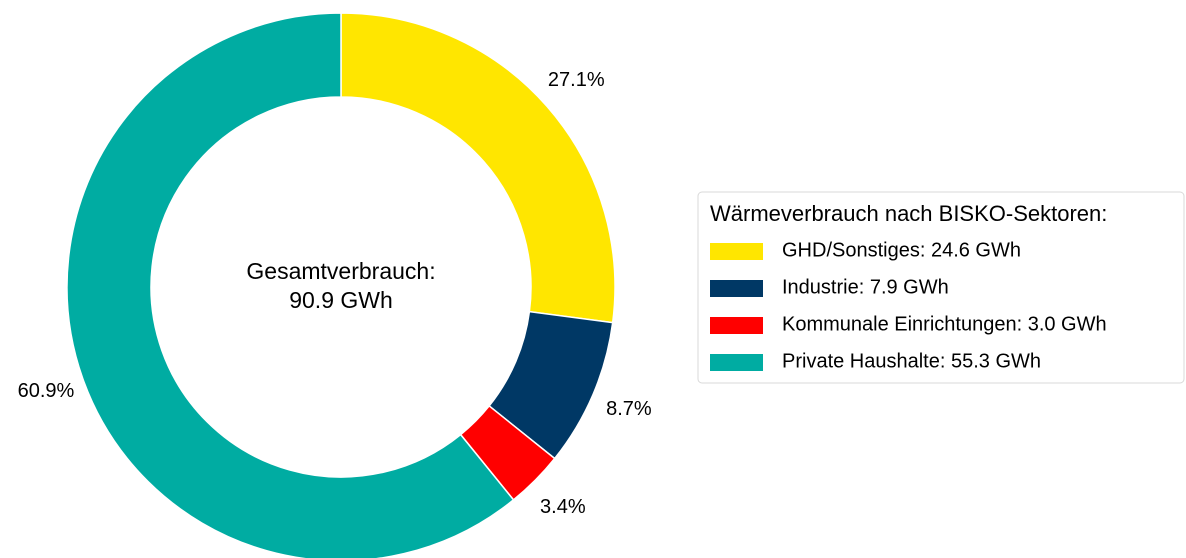 Image resolution: width=1186 pixels, height=558 pixels. I want to click on legend-label: Kommunale Einrichtungen: 3.0 GWh, so click(944, 324).